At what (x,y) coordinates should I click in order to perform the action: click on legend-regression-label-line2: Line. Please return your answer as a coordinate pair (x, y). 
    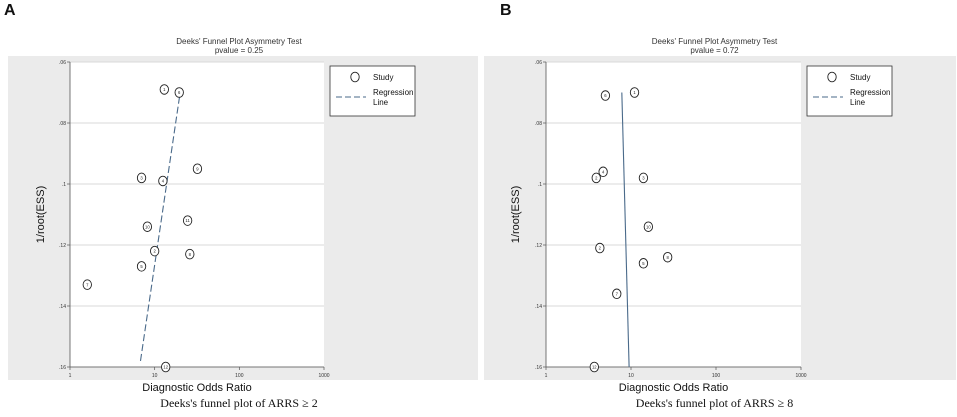
    Looking at the image, I should click on (381, 102).